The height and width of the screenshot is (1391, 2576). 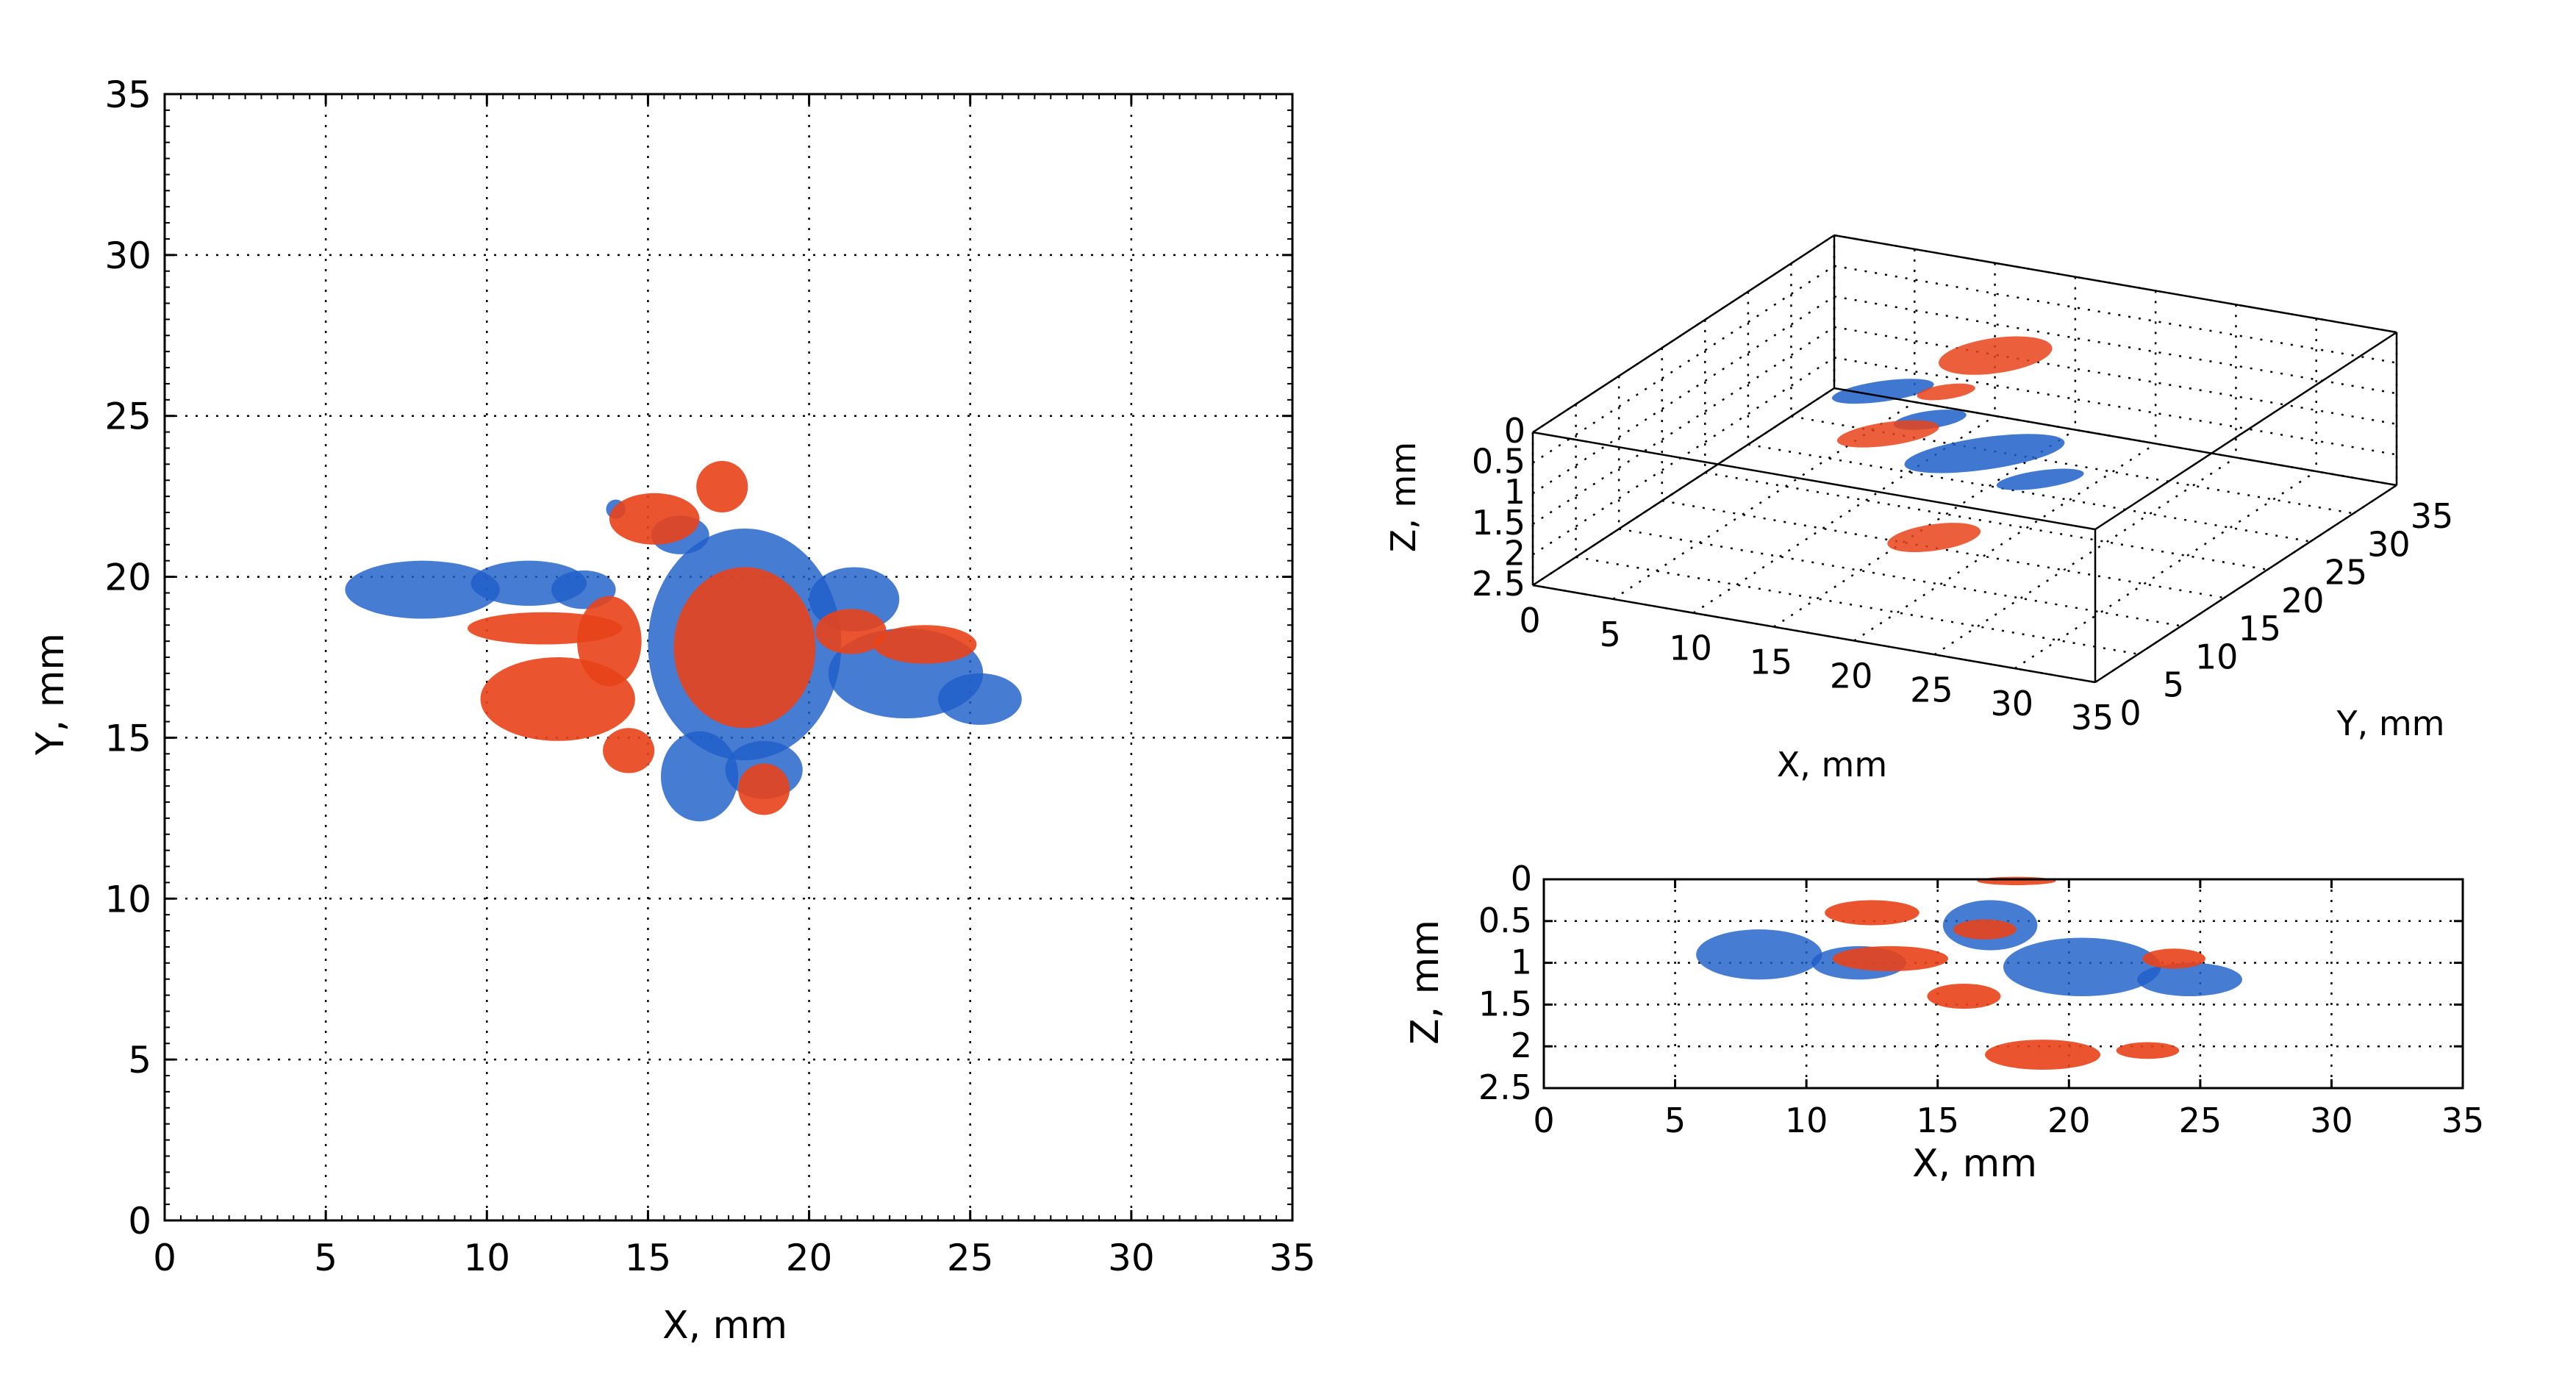 I want to click on 3d-y-tick-label: 0, so click(x=2130, y=713).